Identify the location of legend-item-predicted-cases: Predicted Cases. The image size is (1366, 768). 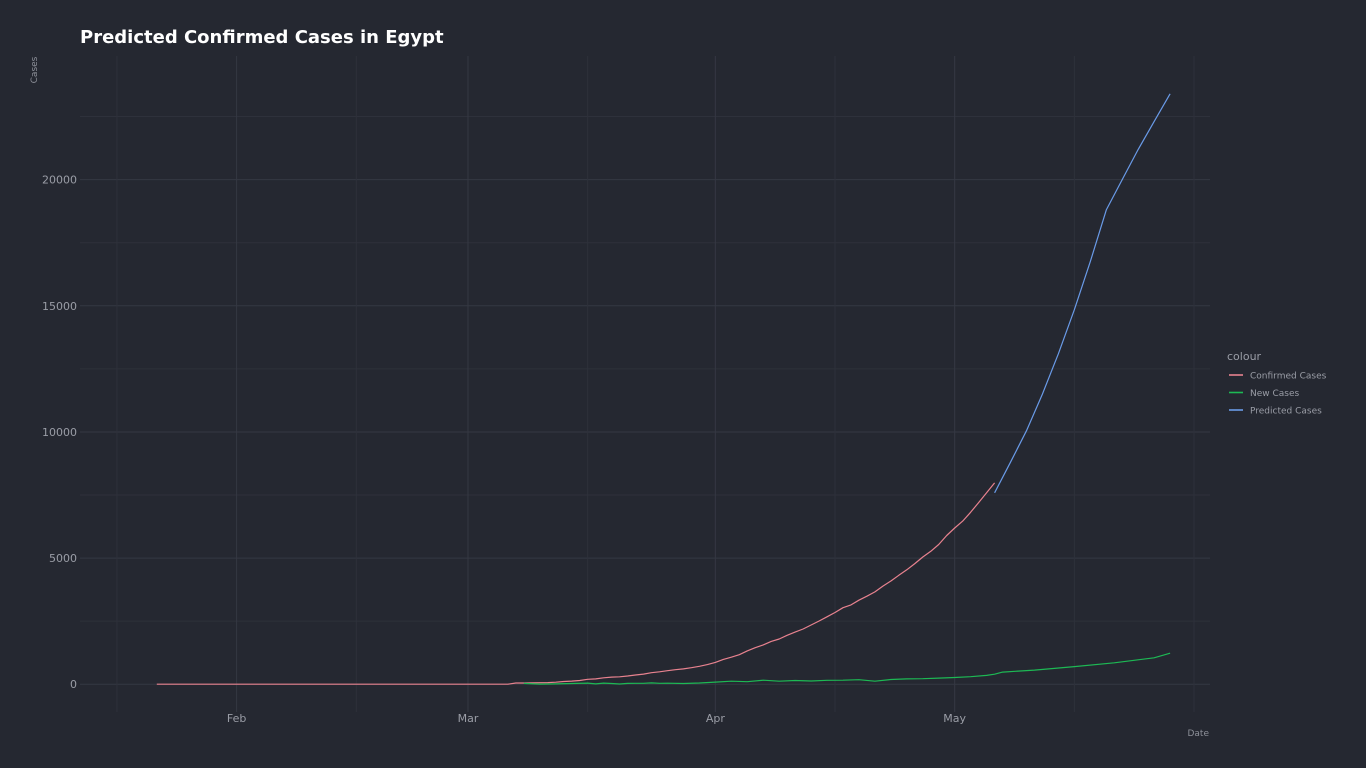
(1275, 412).